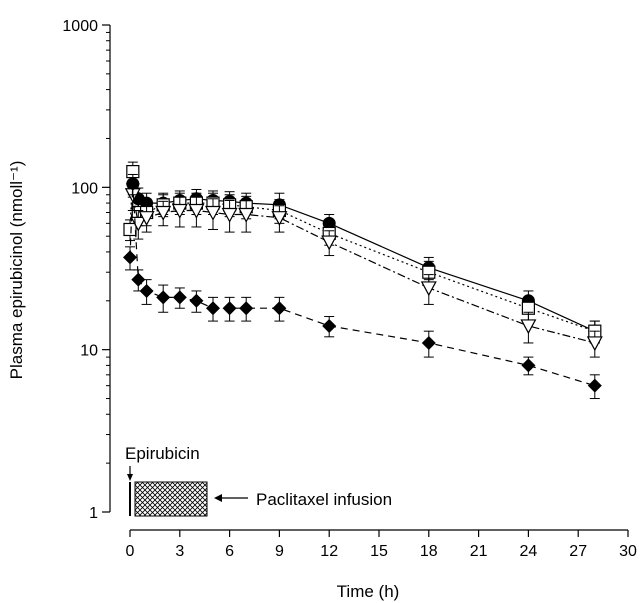 The height and width of the screenshot is (603, 643). Describe the element at coordinates (578, 551) in the screenshot. I see `x-tick-label: 27` at that location.